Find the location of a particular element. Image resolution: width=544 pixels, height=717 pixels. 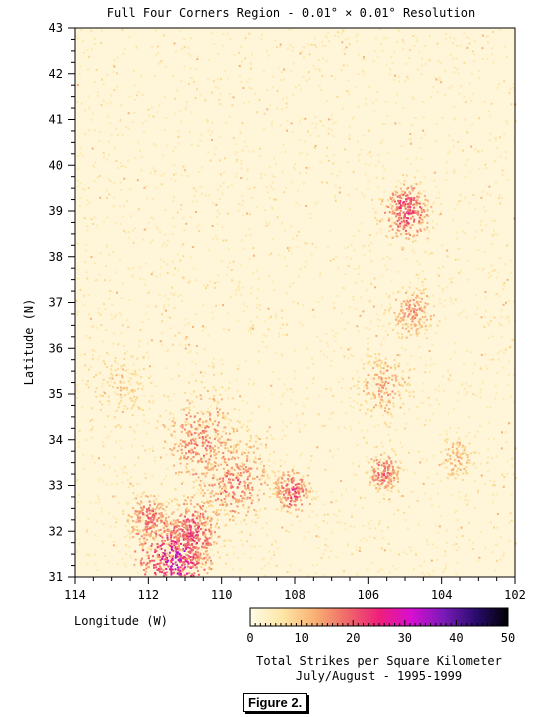

y-tick-label: 42 is located at coordinates (56, 74).